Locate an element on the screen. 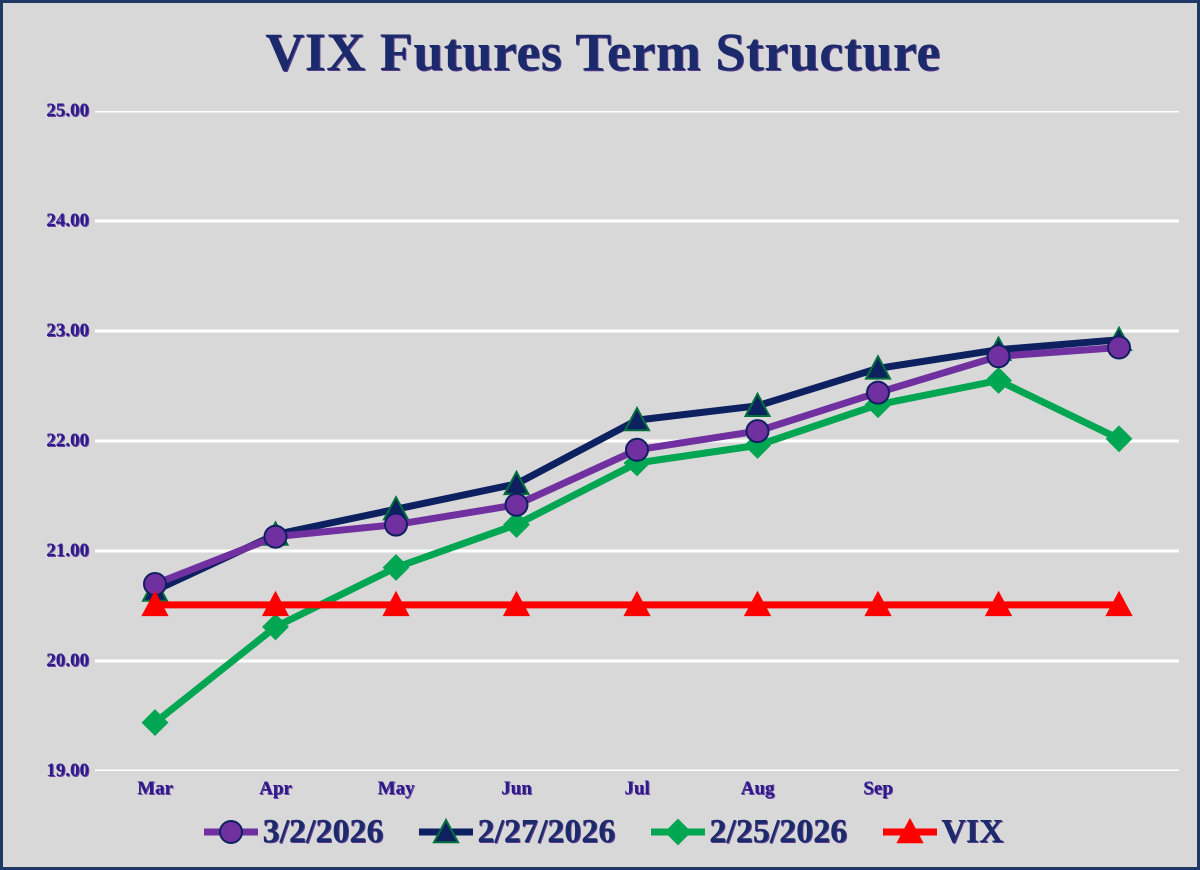 Image resolution: width=1200 pixels, height=870 pixels. x-axis: Mar Apr May Jun Jul Aug Sep is located at coordinates (637, 793).